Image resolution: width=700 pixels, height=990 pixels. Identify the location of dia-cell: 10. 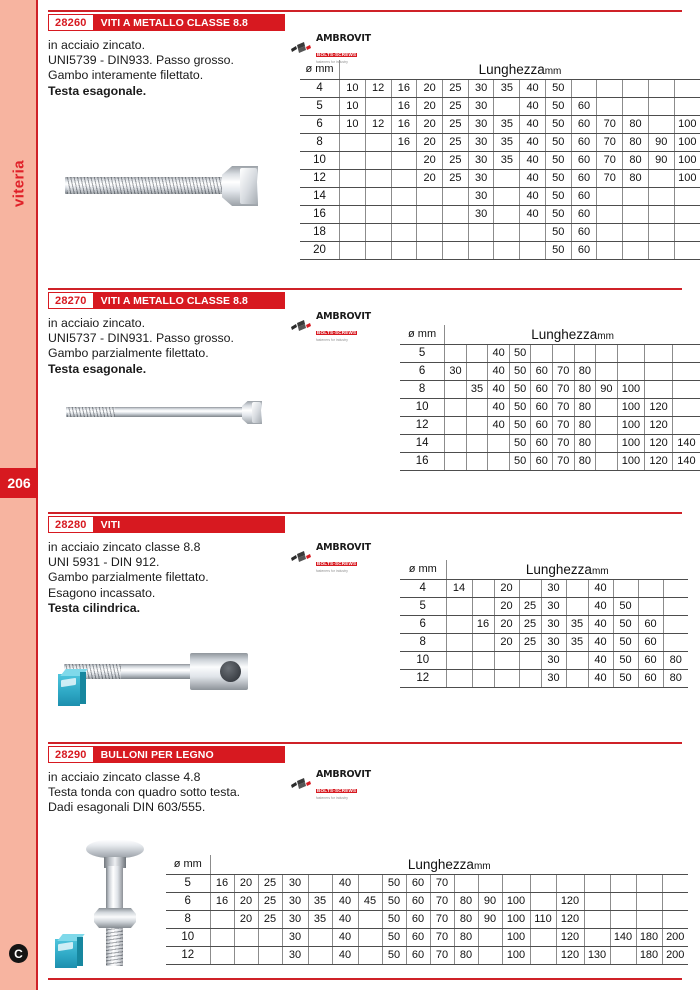
(188, 937).